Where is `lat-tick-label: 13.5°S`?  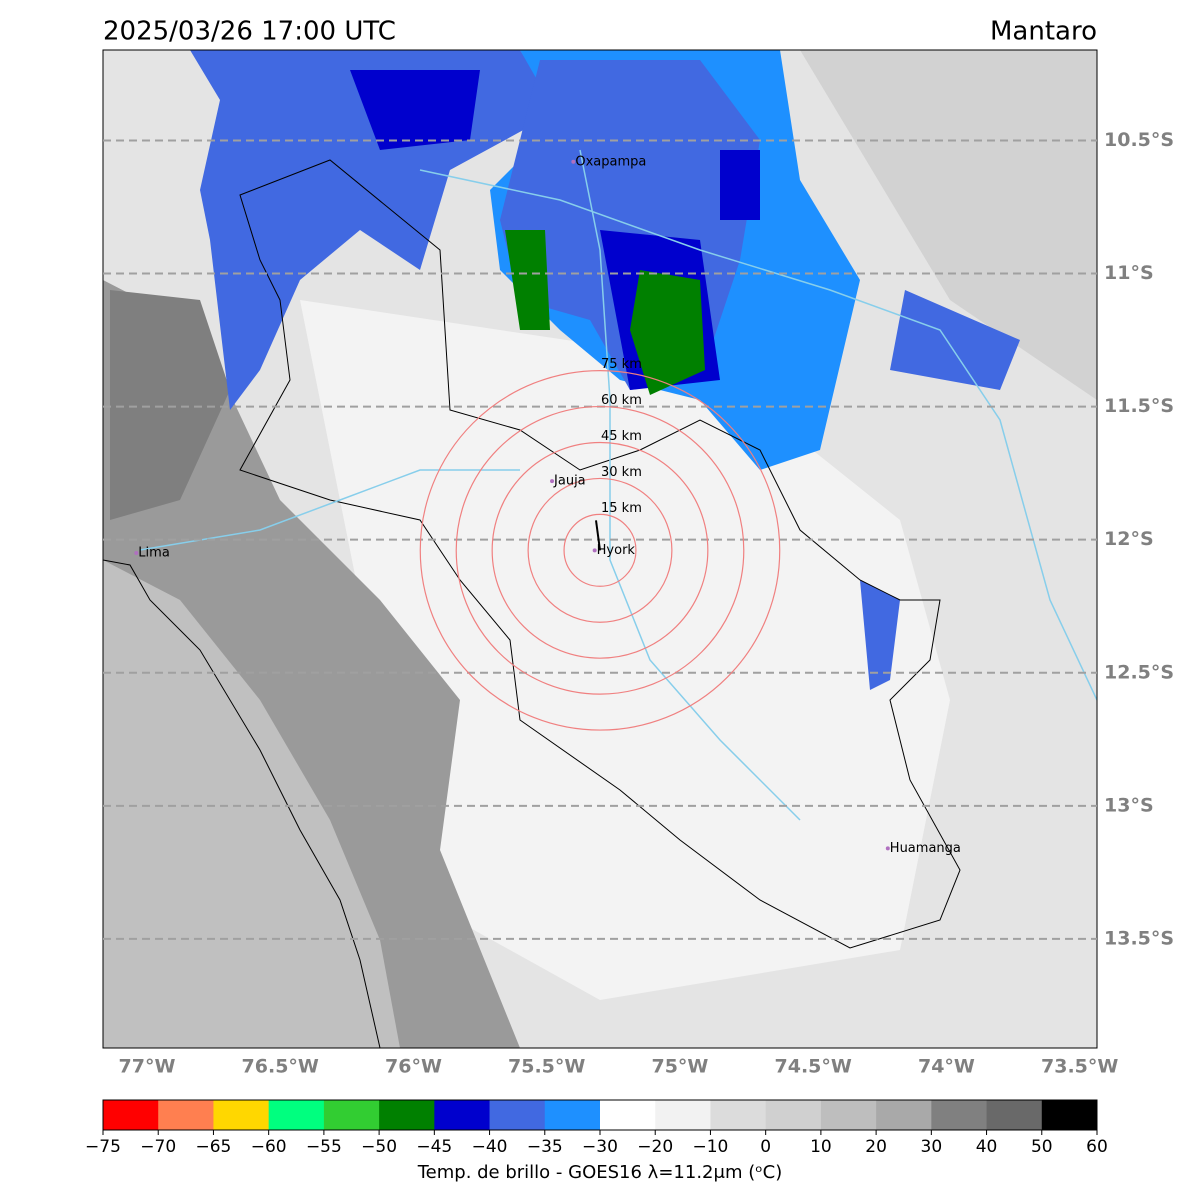
lat-tick-label: 13.5°S is located at coordinates (1139, 938).